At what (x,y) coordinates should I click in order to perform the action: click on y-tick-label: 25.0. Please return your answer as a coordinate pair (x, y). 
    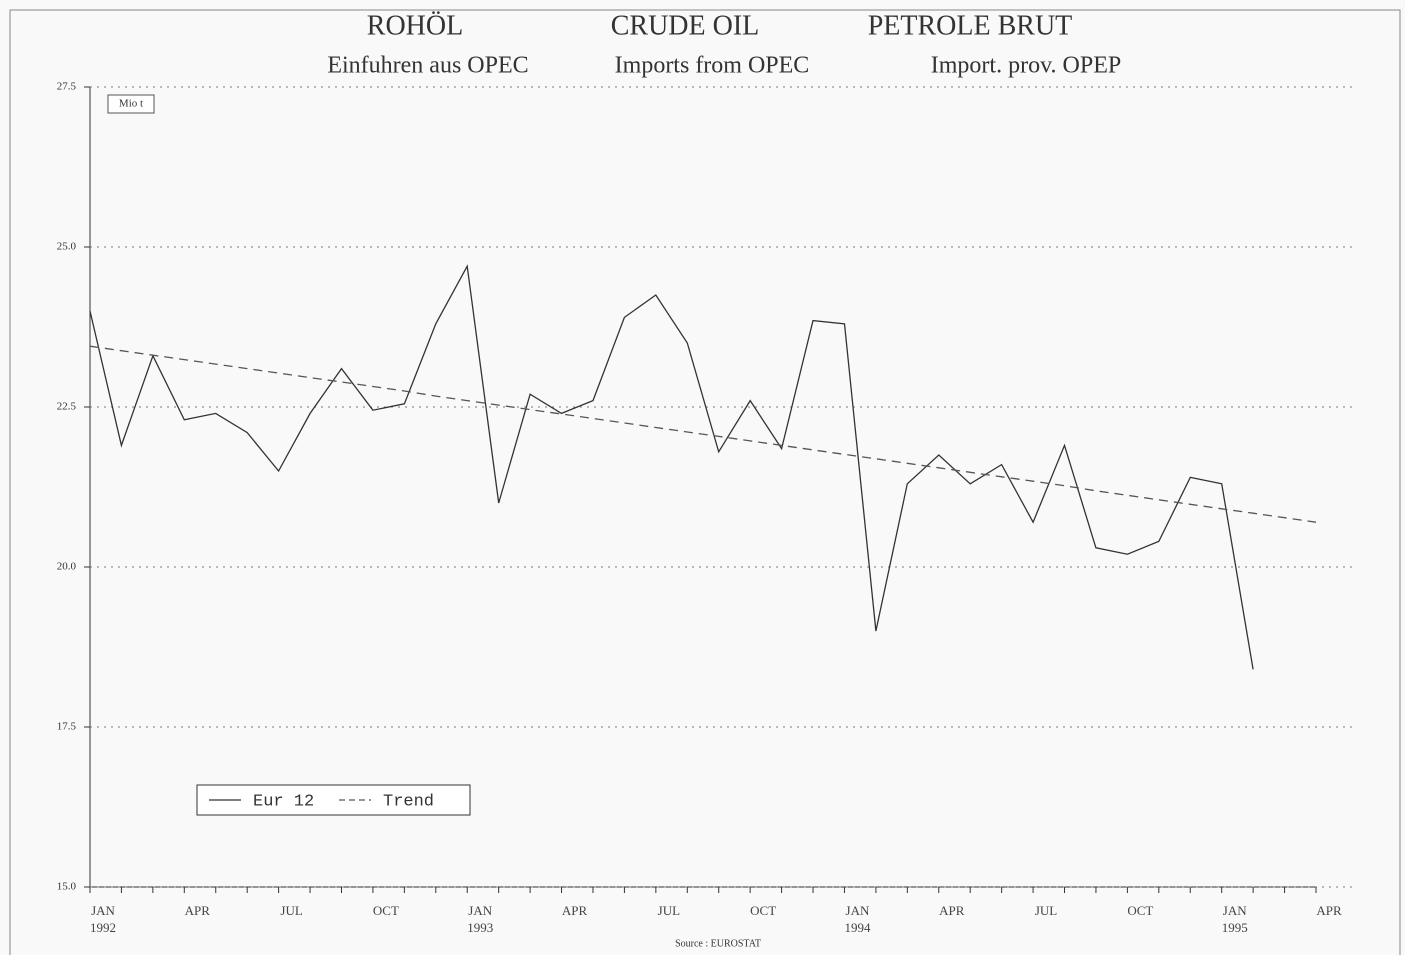
    Looking at the image, I should click on (67, 247).